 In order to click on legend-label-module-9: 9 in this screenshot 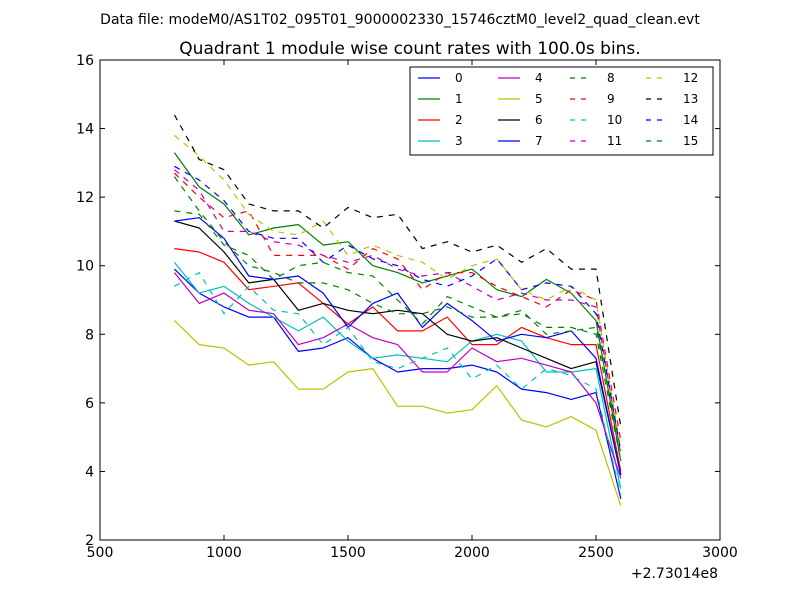, I will do `click(611, 99)`.